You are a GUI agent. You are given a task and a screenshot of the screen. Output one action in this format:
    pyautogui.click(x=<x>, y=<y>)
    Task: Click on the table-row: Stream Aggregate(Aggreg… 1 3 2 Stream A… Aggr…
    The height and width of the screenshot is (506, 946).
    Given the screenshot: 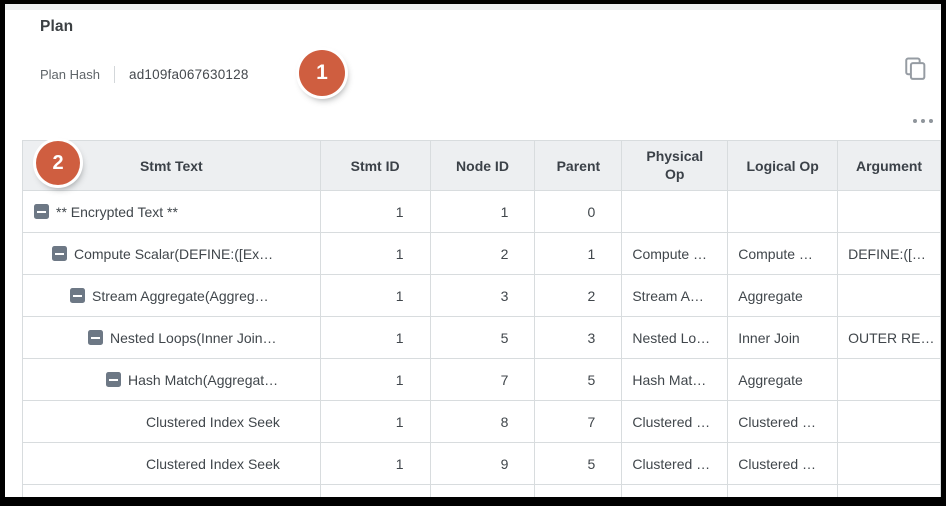 What is the action you would take?
    pyautogui.click(x=482, y=296)
    